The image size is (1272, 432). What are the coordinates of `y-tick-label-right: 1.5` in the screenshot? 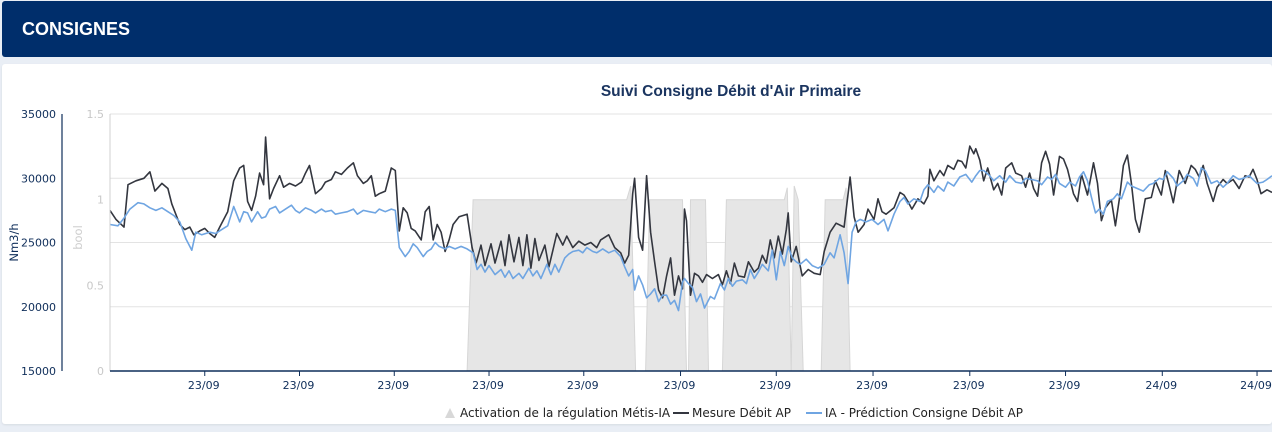 It's located at (96, 114).